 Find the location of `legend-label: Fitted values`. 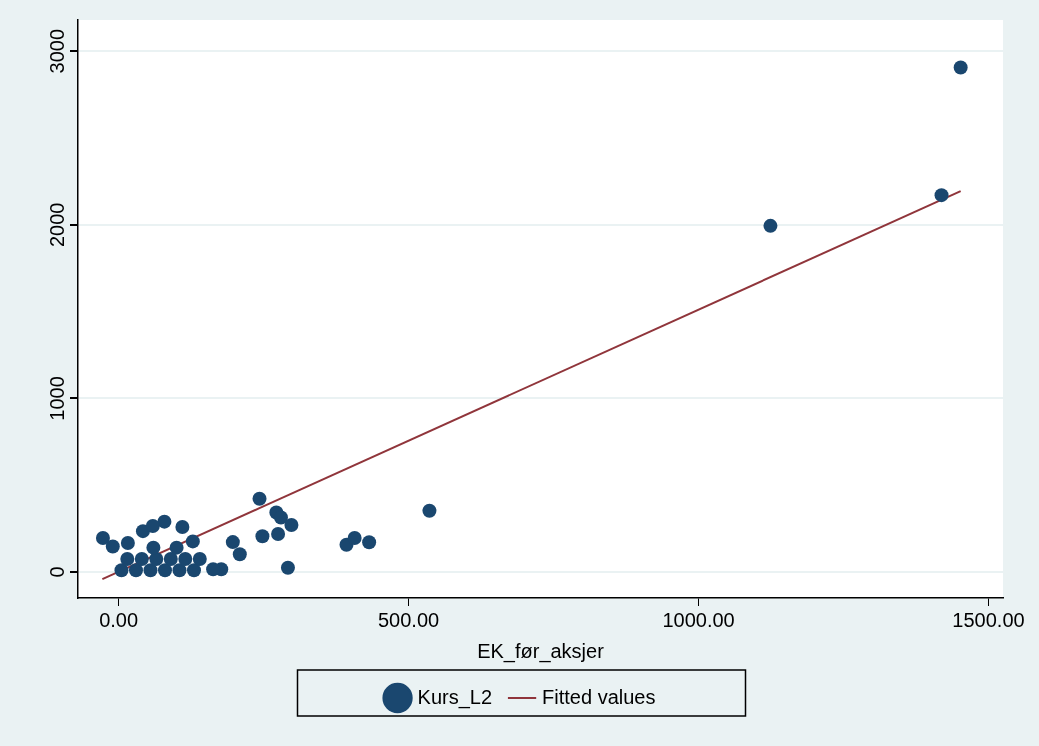

legend-label: Fitted values is located at coordinates (599, 696).